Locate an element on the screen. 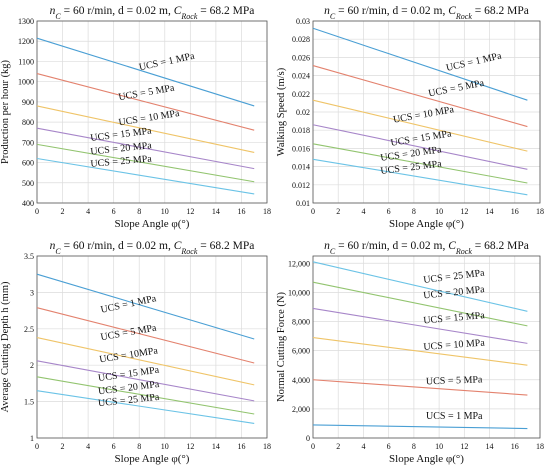 The image size is (550, 472). y-tick-label: 3.5 is located at coordinates (29, 256).